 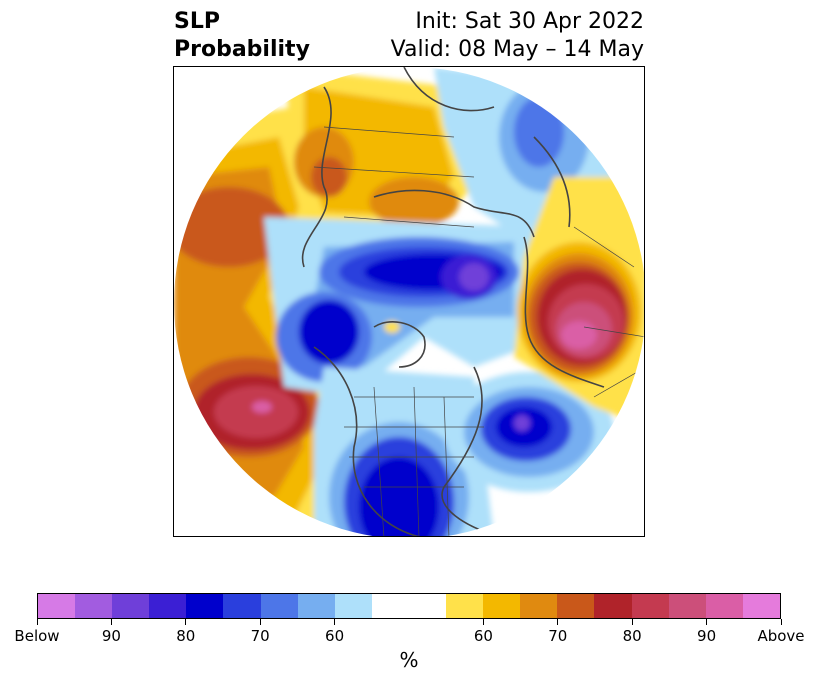 I want to click on title-line-slp: SLP, so click(x=197, y=21).